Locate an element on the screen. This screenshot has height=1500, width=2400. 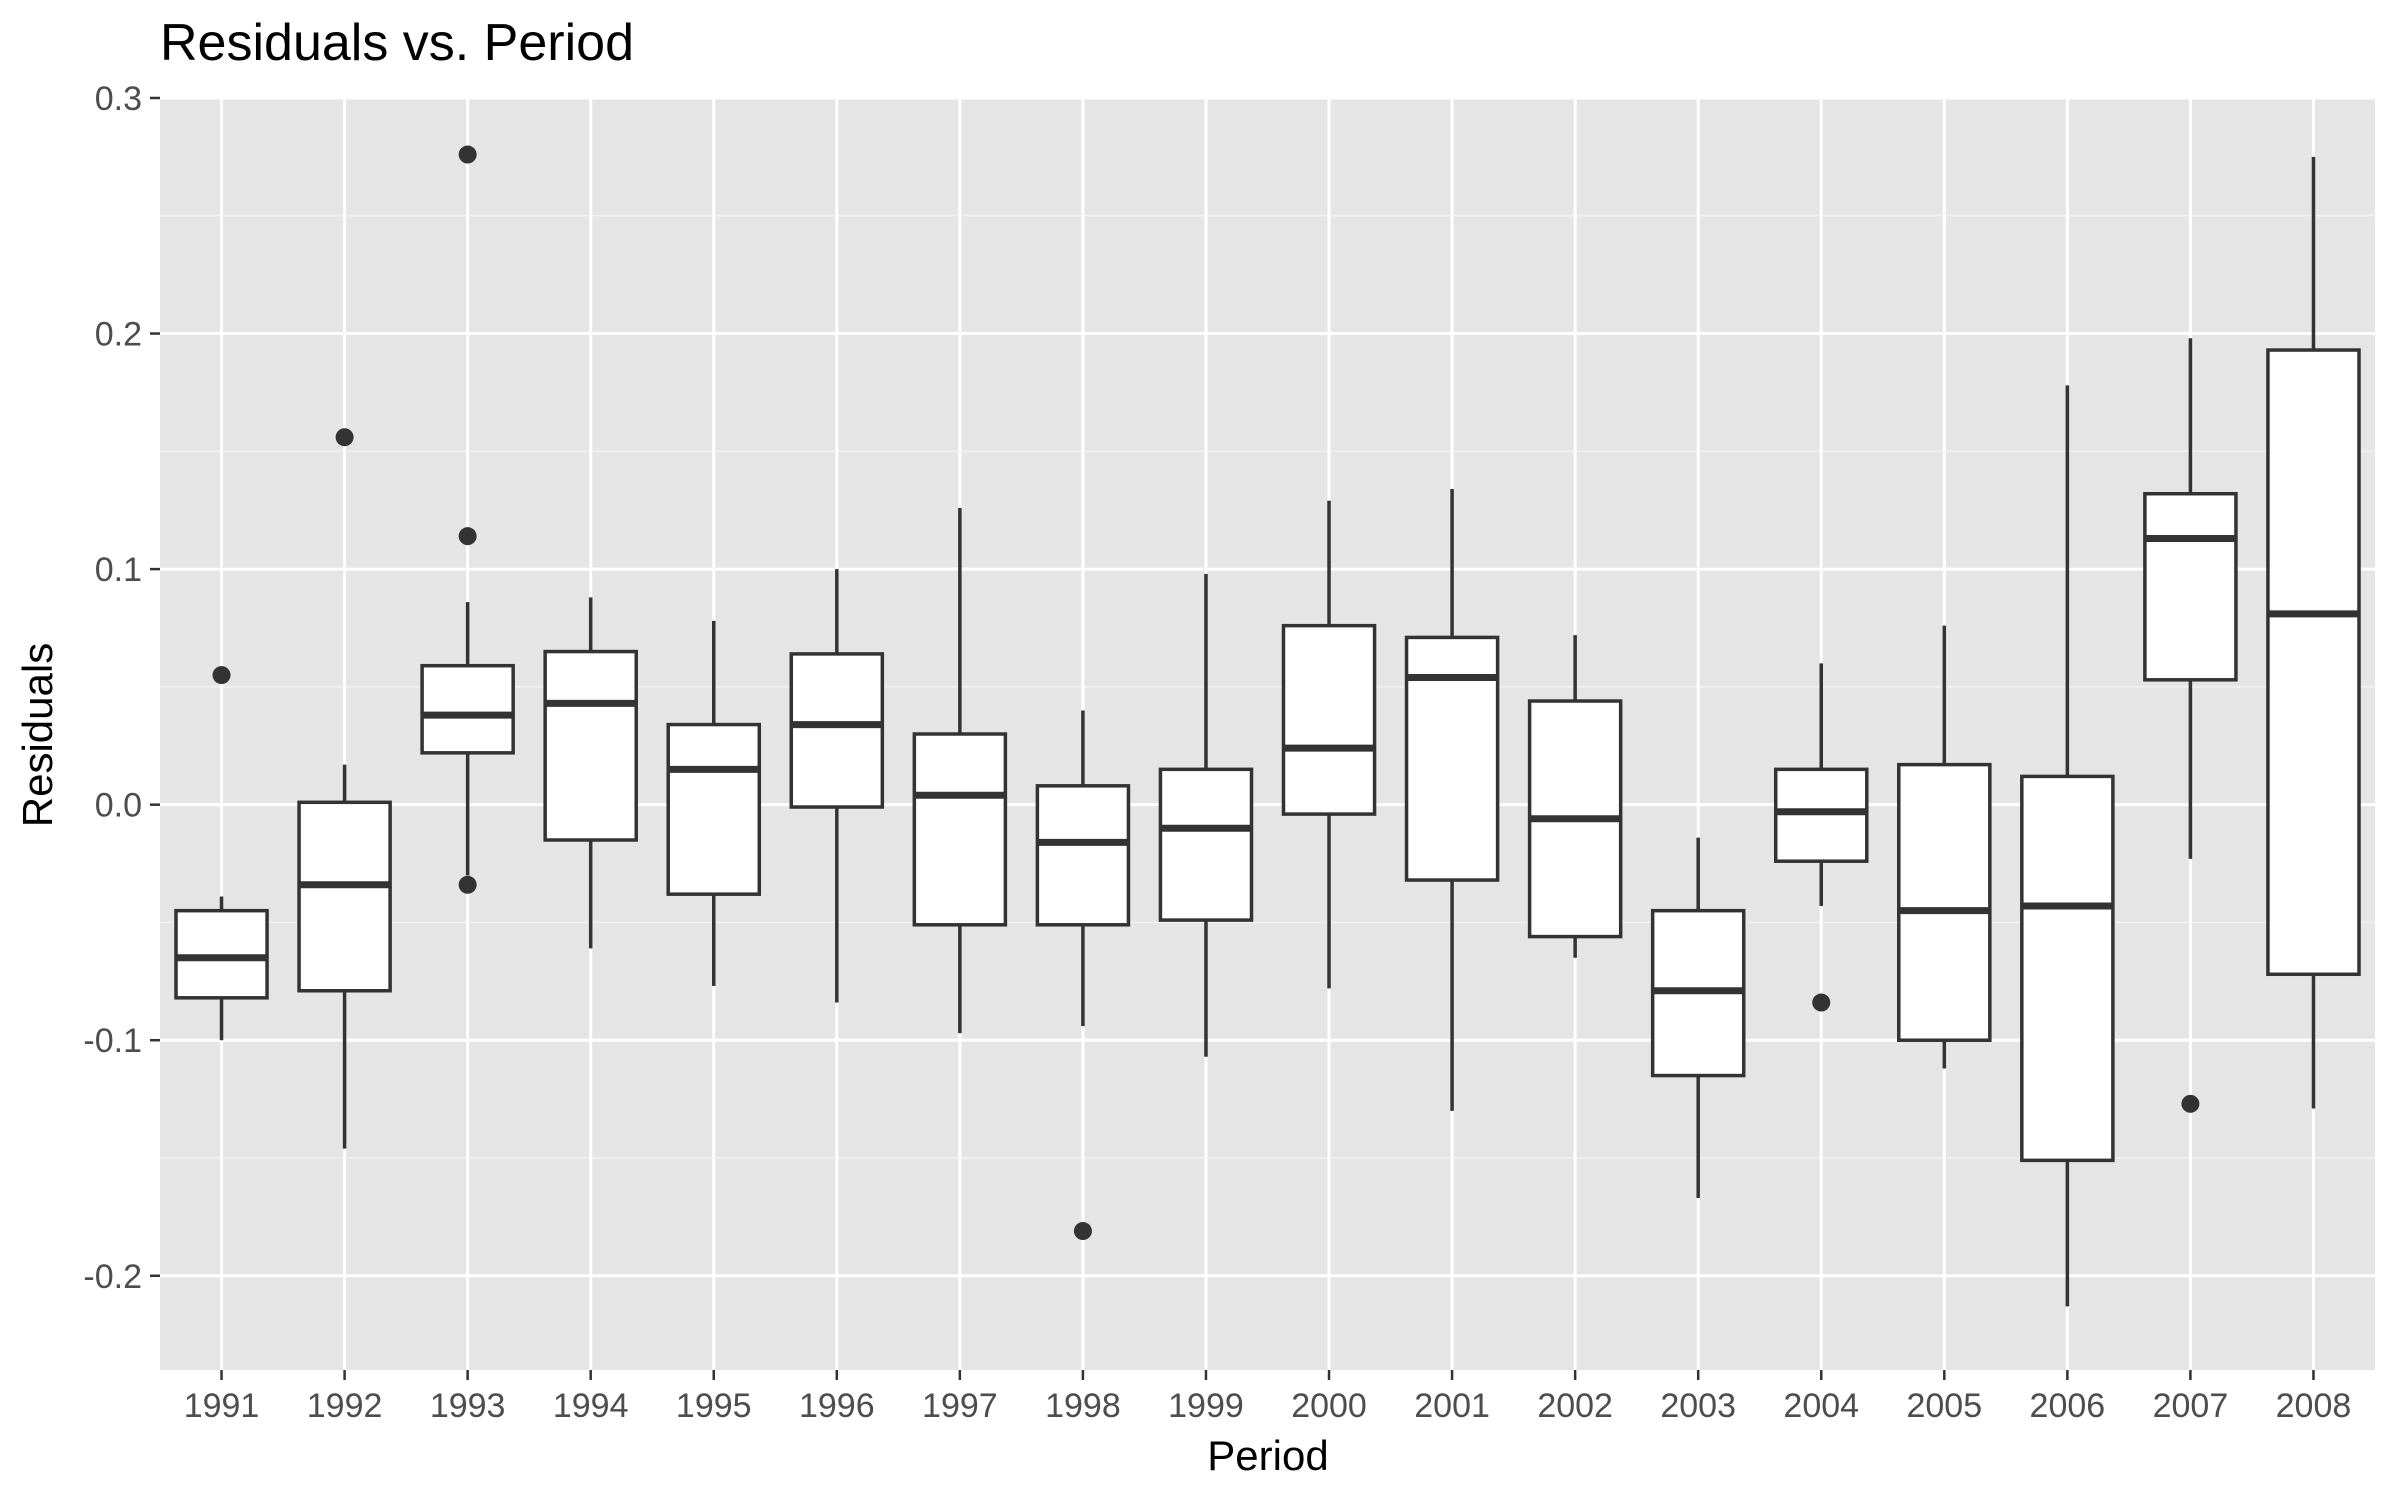
box-1995 is located at coordinates (714, 803).